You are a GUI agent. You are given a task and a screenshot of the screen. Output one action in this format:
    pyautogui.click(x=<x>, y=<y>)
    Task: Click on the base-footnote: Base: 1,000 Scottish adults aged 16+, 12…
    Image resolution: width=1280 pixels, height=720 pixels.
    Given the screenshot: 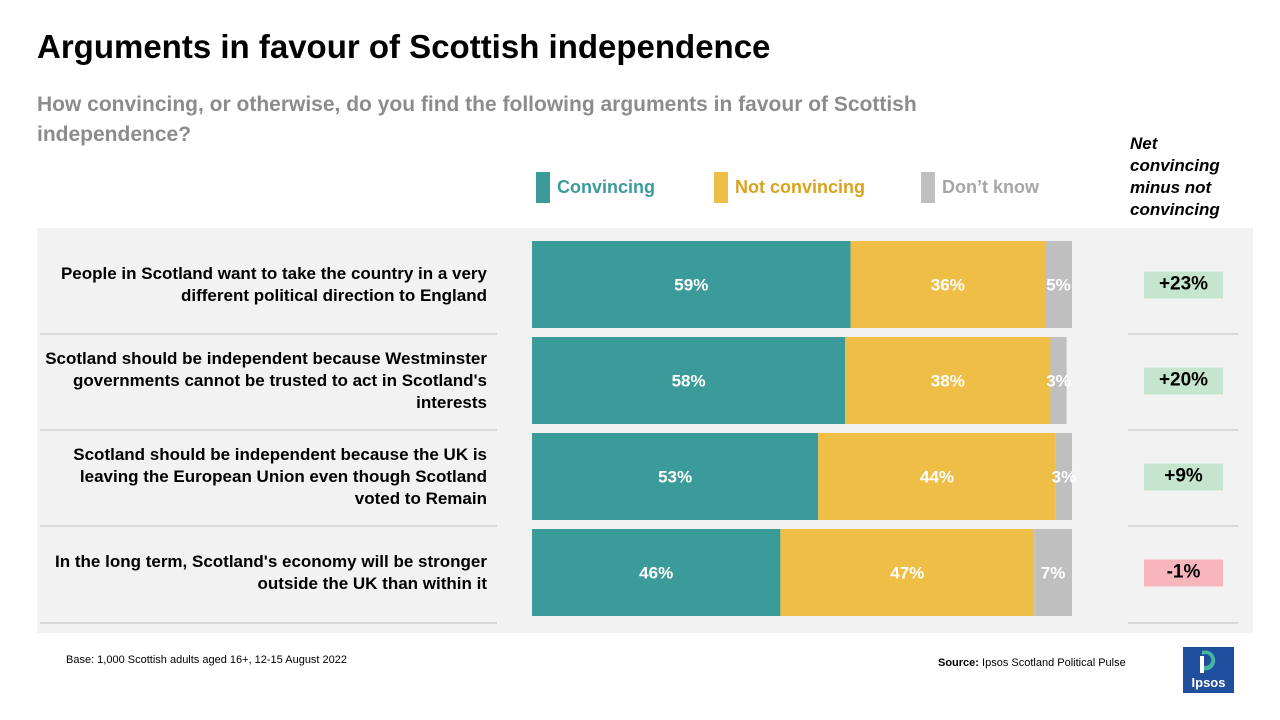 What is the action you would take?
    pyautogui.click(x=207, y=660)
    